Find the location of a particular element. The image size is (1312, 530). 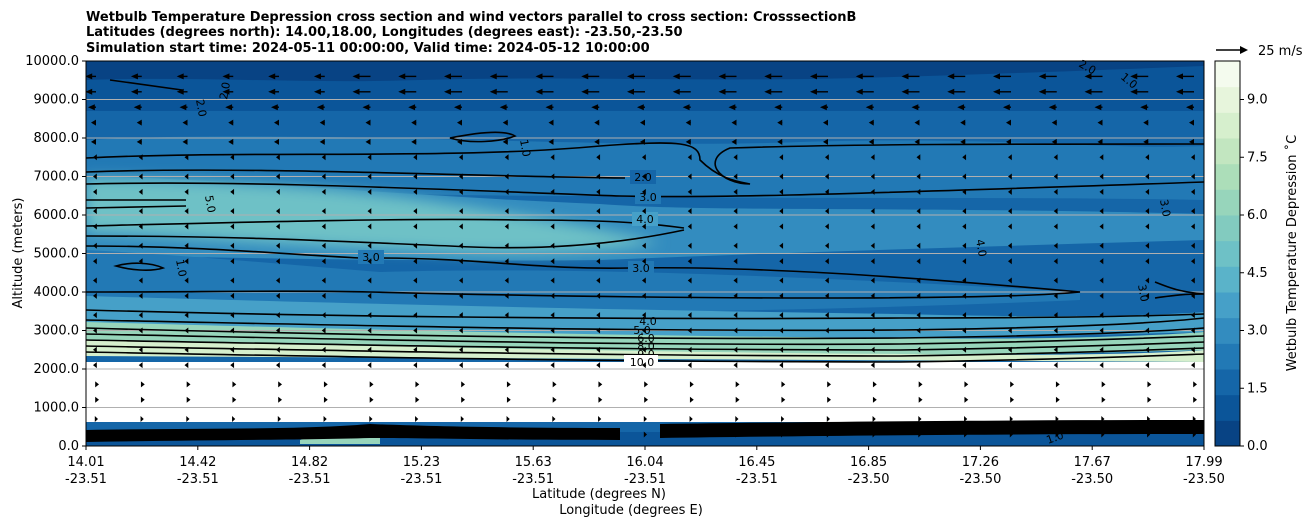

field-band-mid1 is located at coordinates (645, 168).